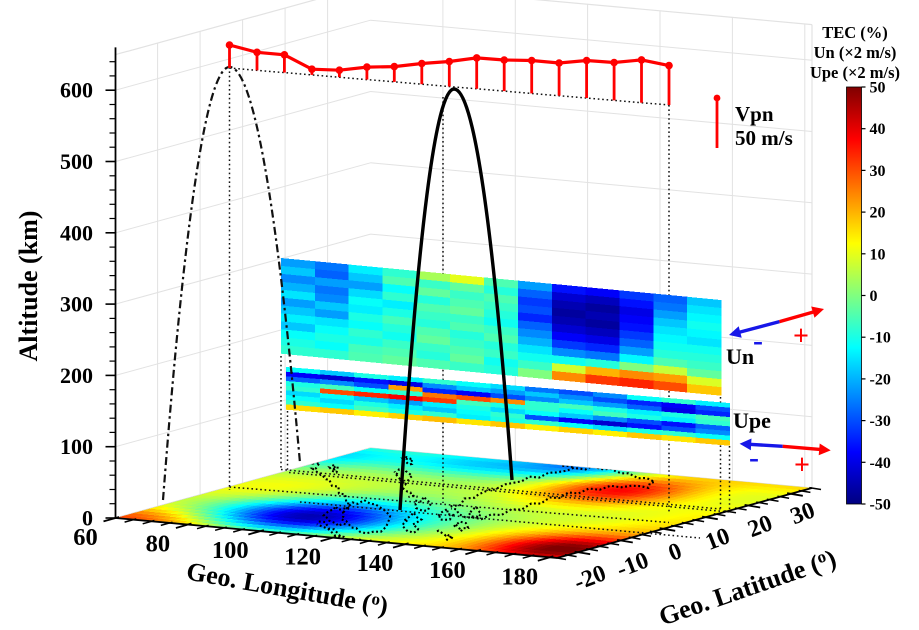 The width and height of the screenshot is (919, 630). Describe the element at coordinates (76, 161) in the screenshot. I see `svg-text: 500` at that location.